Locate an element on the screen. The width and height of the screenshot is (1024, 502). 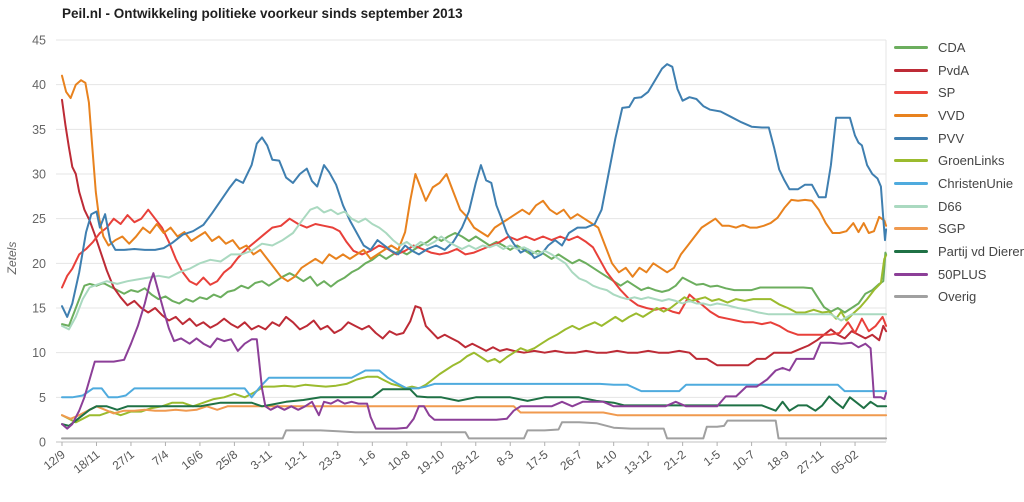
legend-item-50plus: 50PLUS is located at coordinates (959, 274).